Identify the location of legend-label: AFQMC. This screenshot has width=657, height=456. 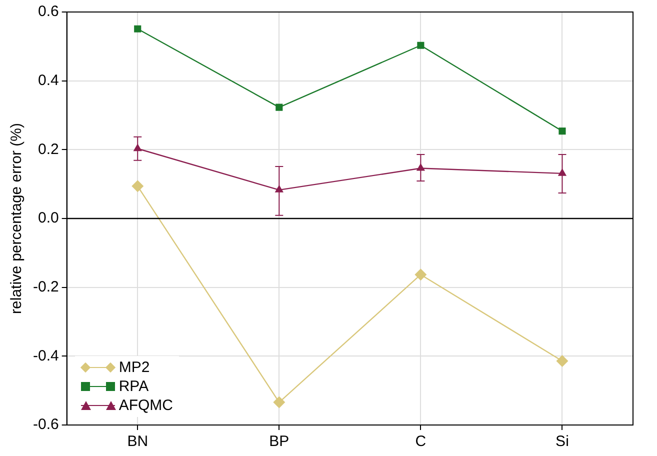
(146, 405).